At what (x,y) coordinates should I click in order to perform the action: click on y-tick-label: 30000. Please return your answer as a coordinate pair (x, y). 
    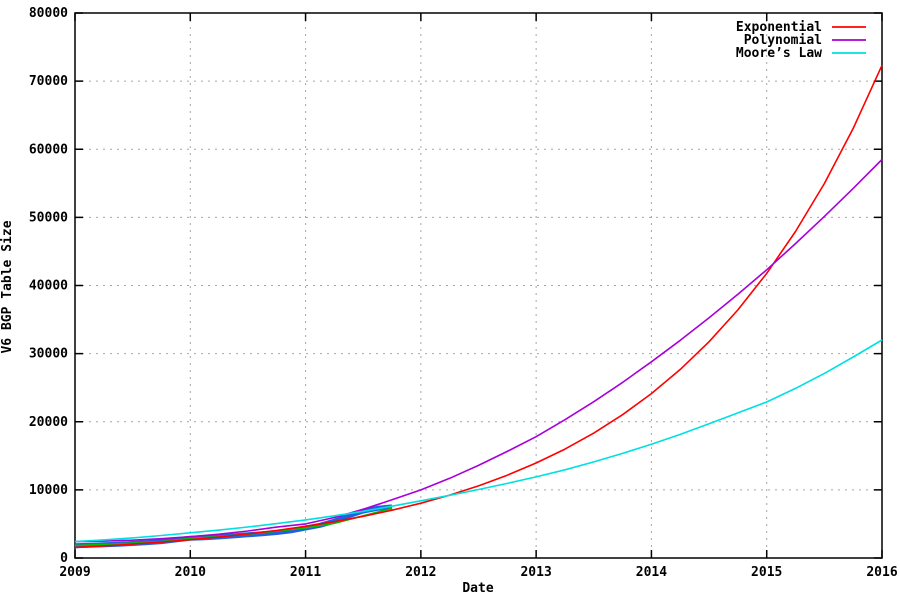
    Looking at the image, I should click on (48, 354).